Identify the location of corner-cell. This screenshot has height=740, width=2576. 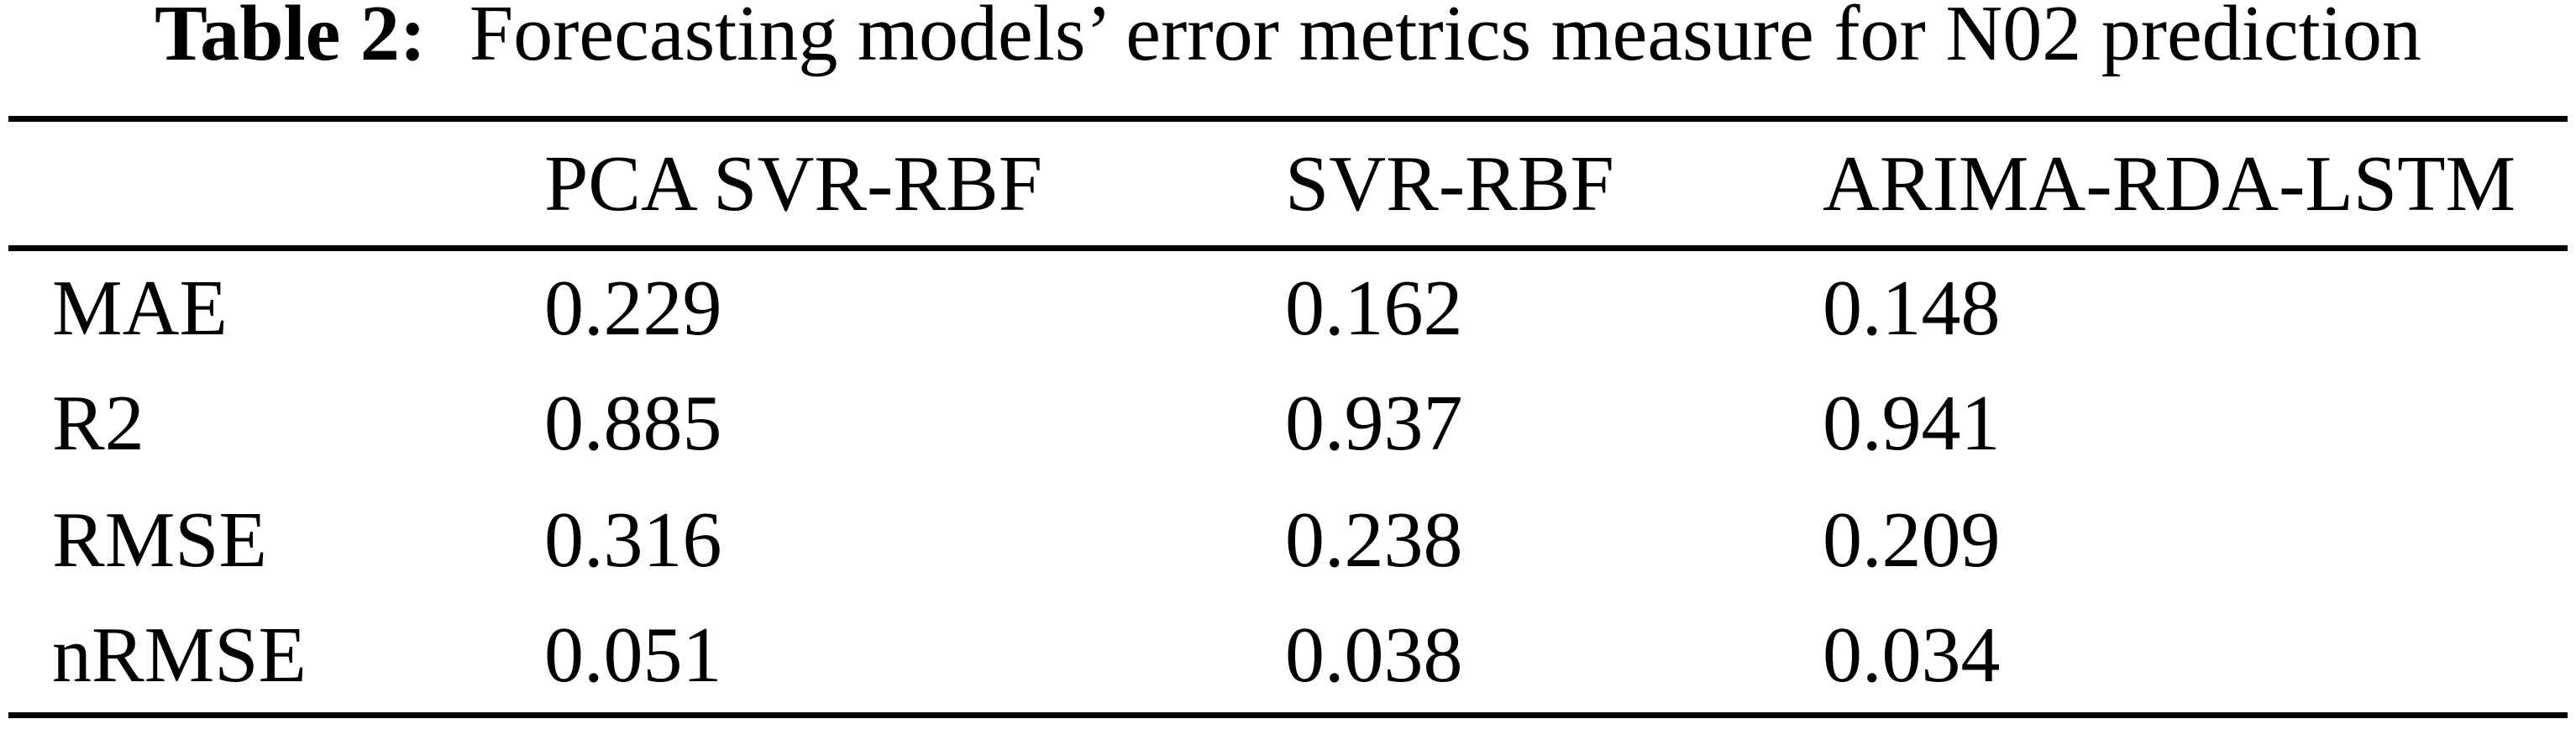
(276, 184).